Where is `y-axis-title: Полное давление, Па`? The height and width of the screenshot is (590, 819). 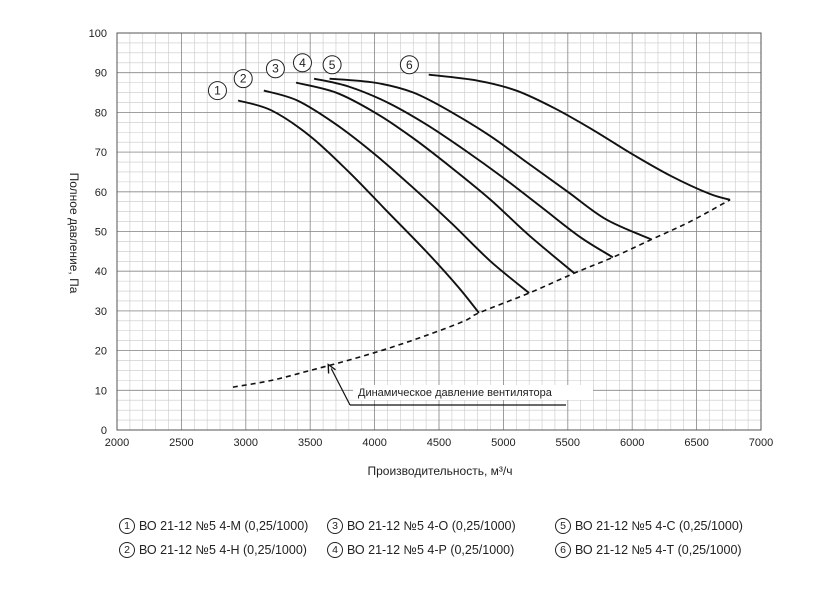
y-axis-title: Полное давление, Па is located at coordinates (74, 233).